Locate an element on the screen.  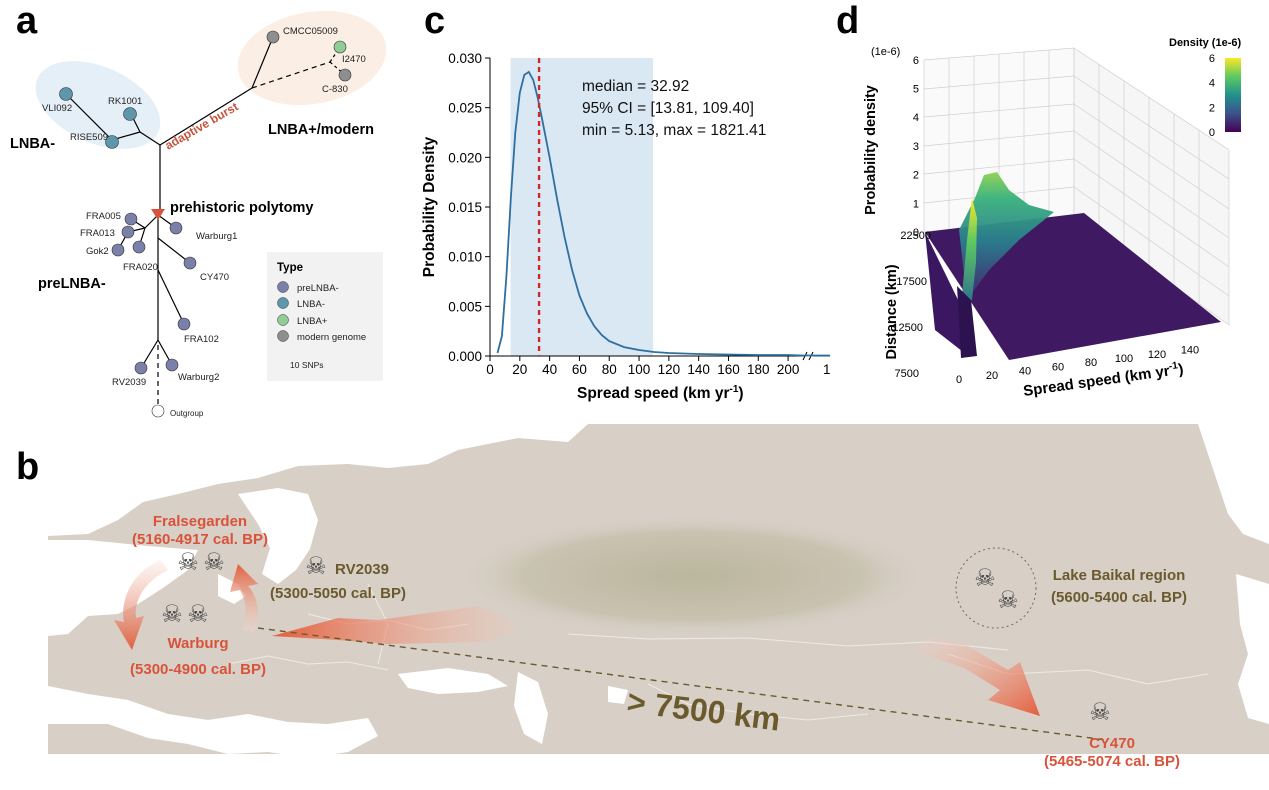
node-cmcc05009 is located at coordinates (273, 37).